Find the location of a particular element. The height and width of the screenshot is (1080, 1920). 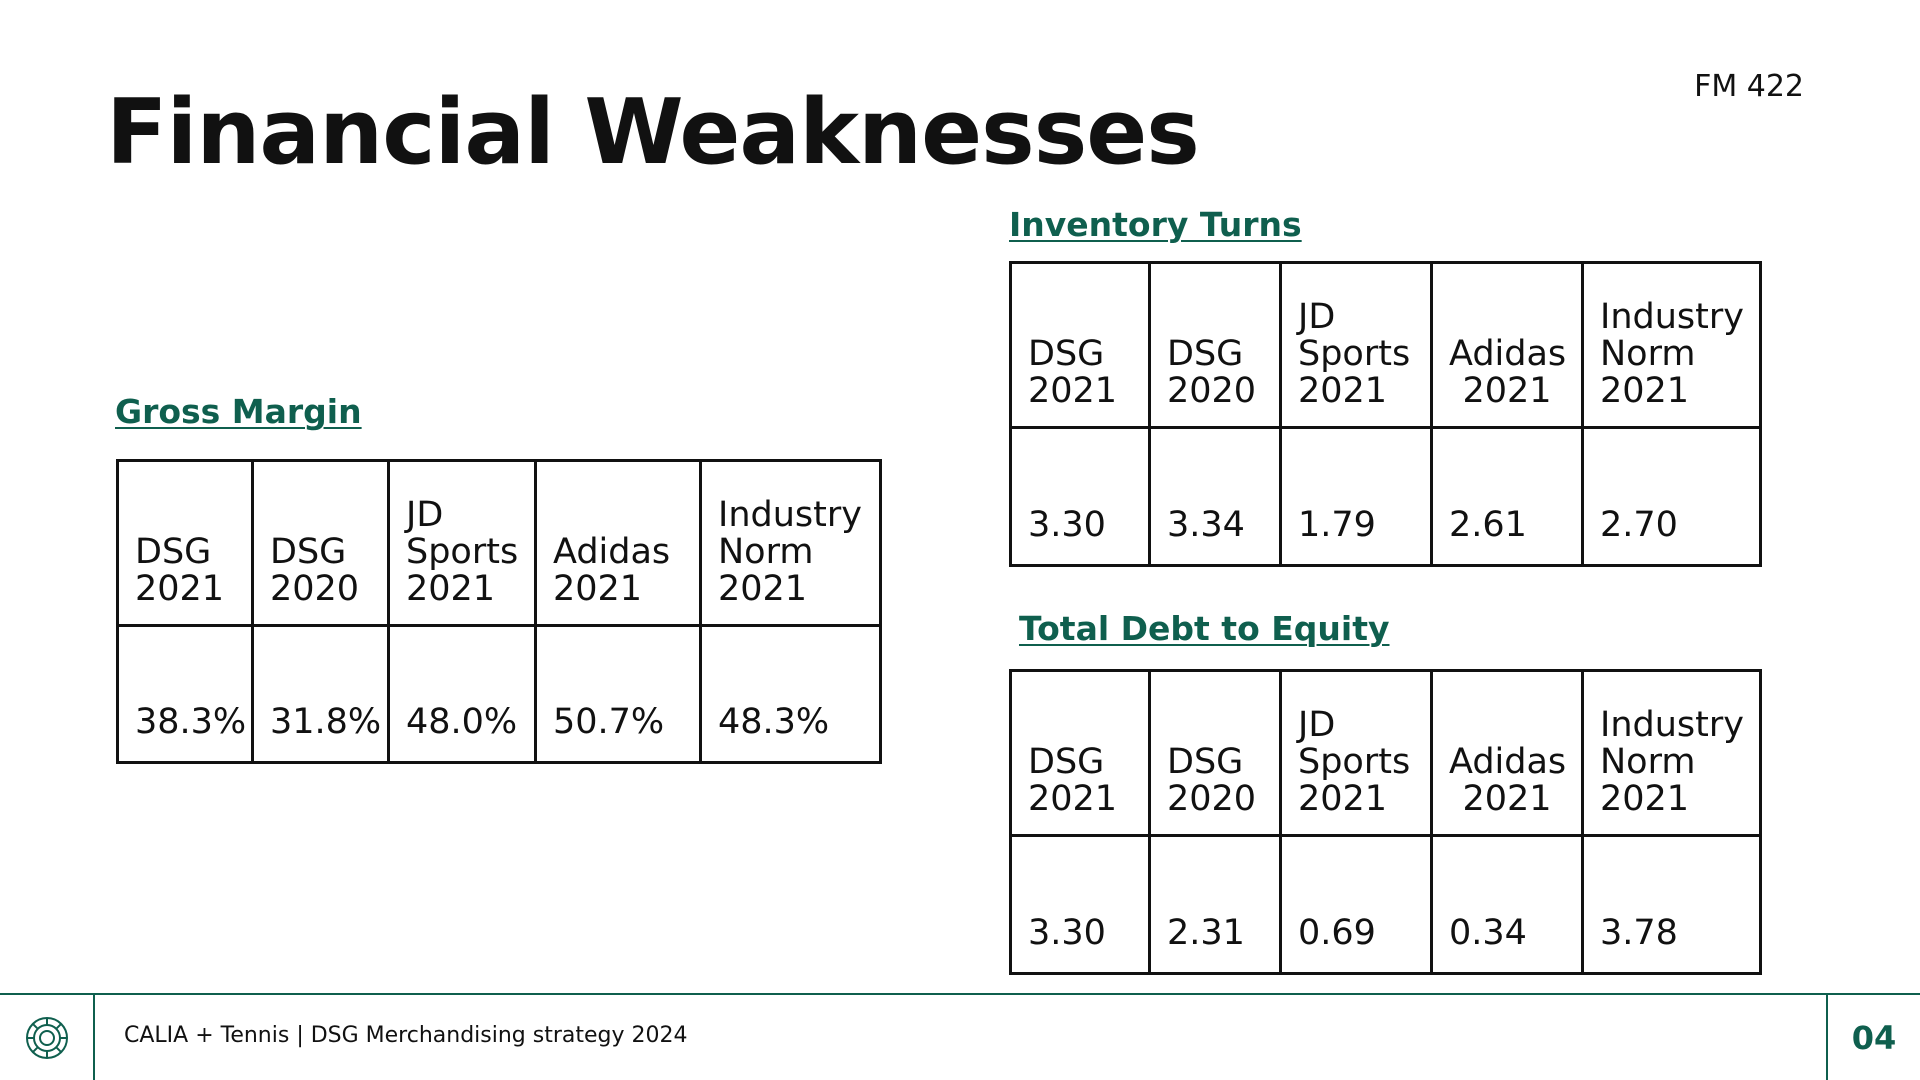

course-code: FM 422 is located at coordinates (1749, 86).